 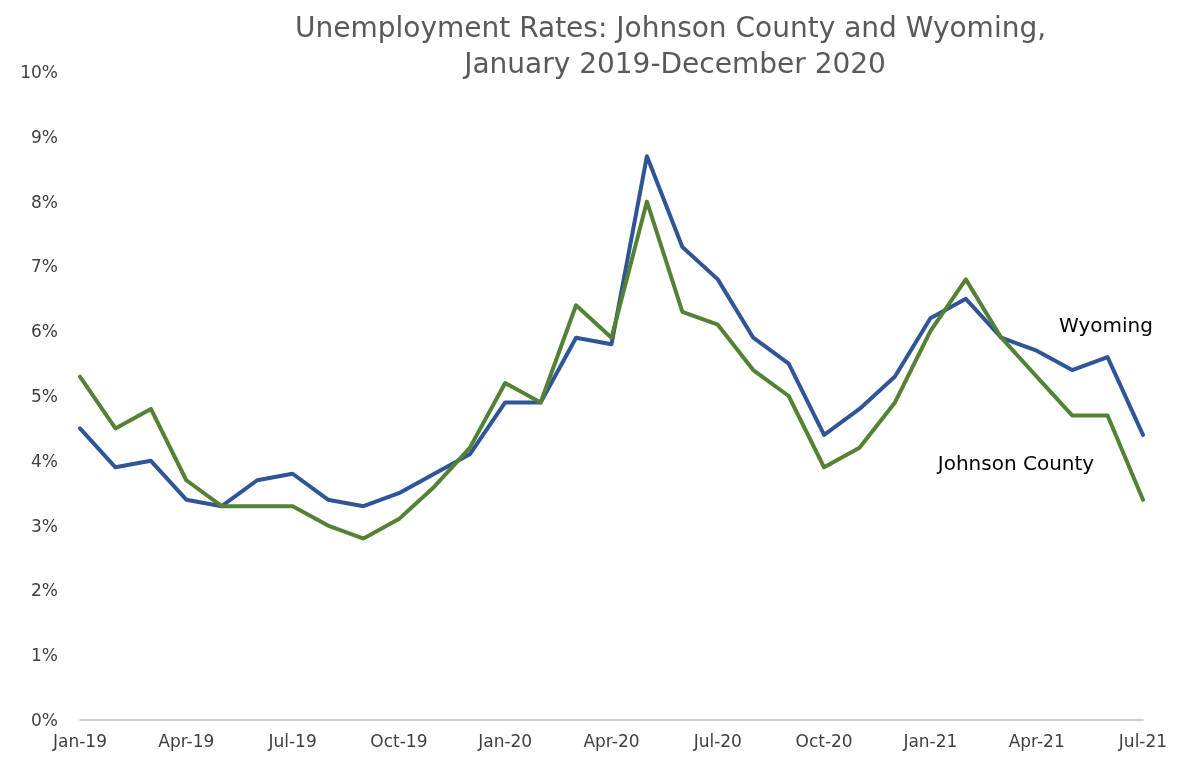 I want to click on series-label: Johnson County, so click(x=1015, y=462).